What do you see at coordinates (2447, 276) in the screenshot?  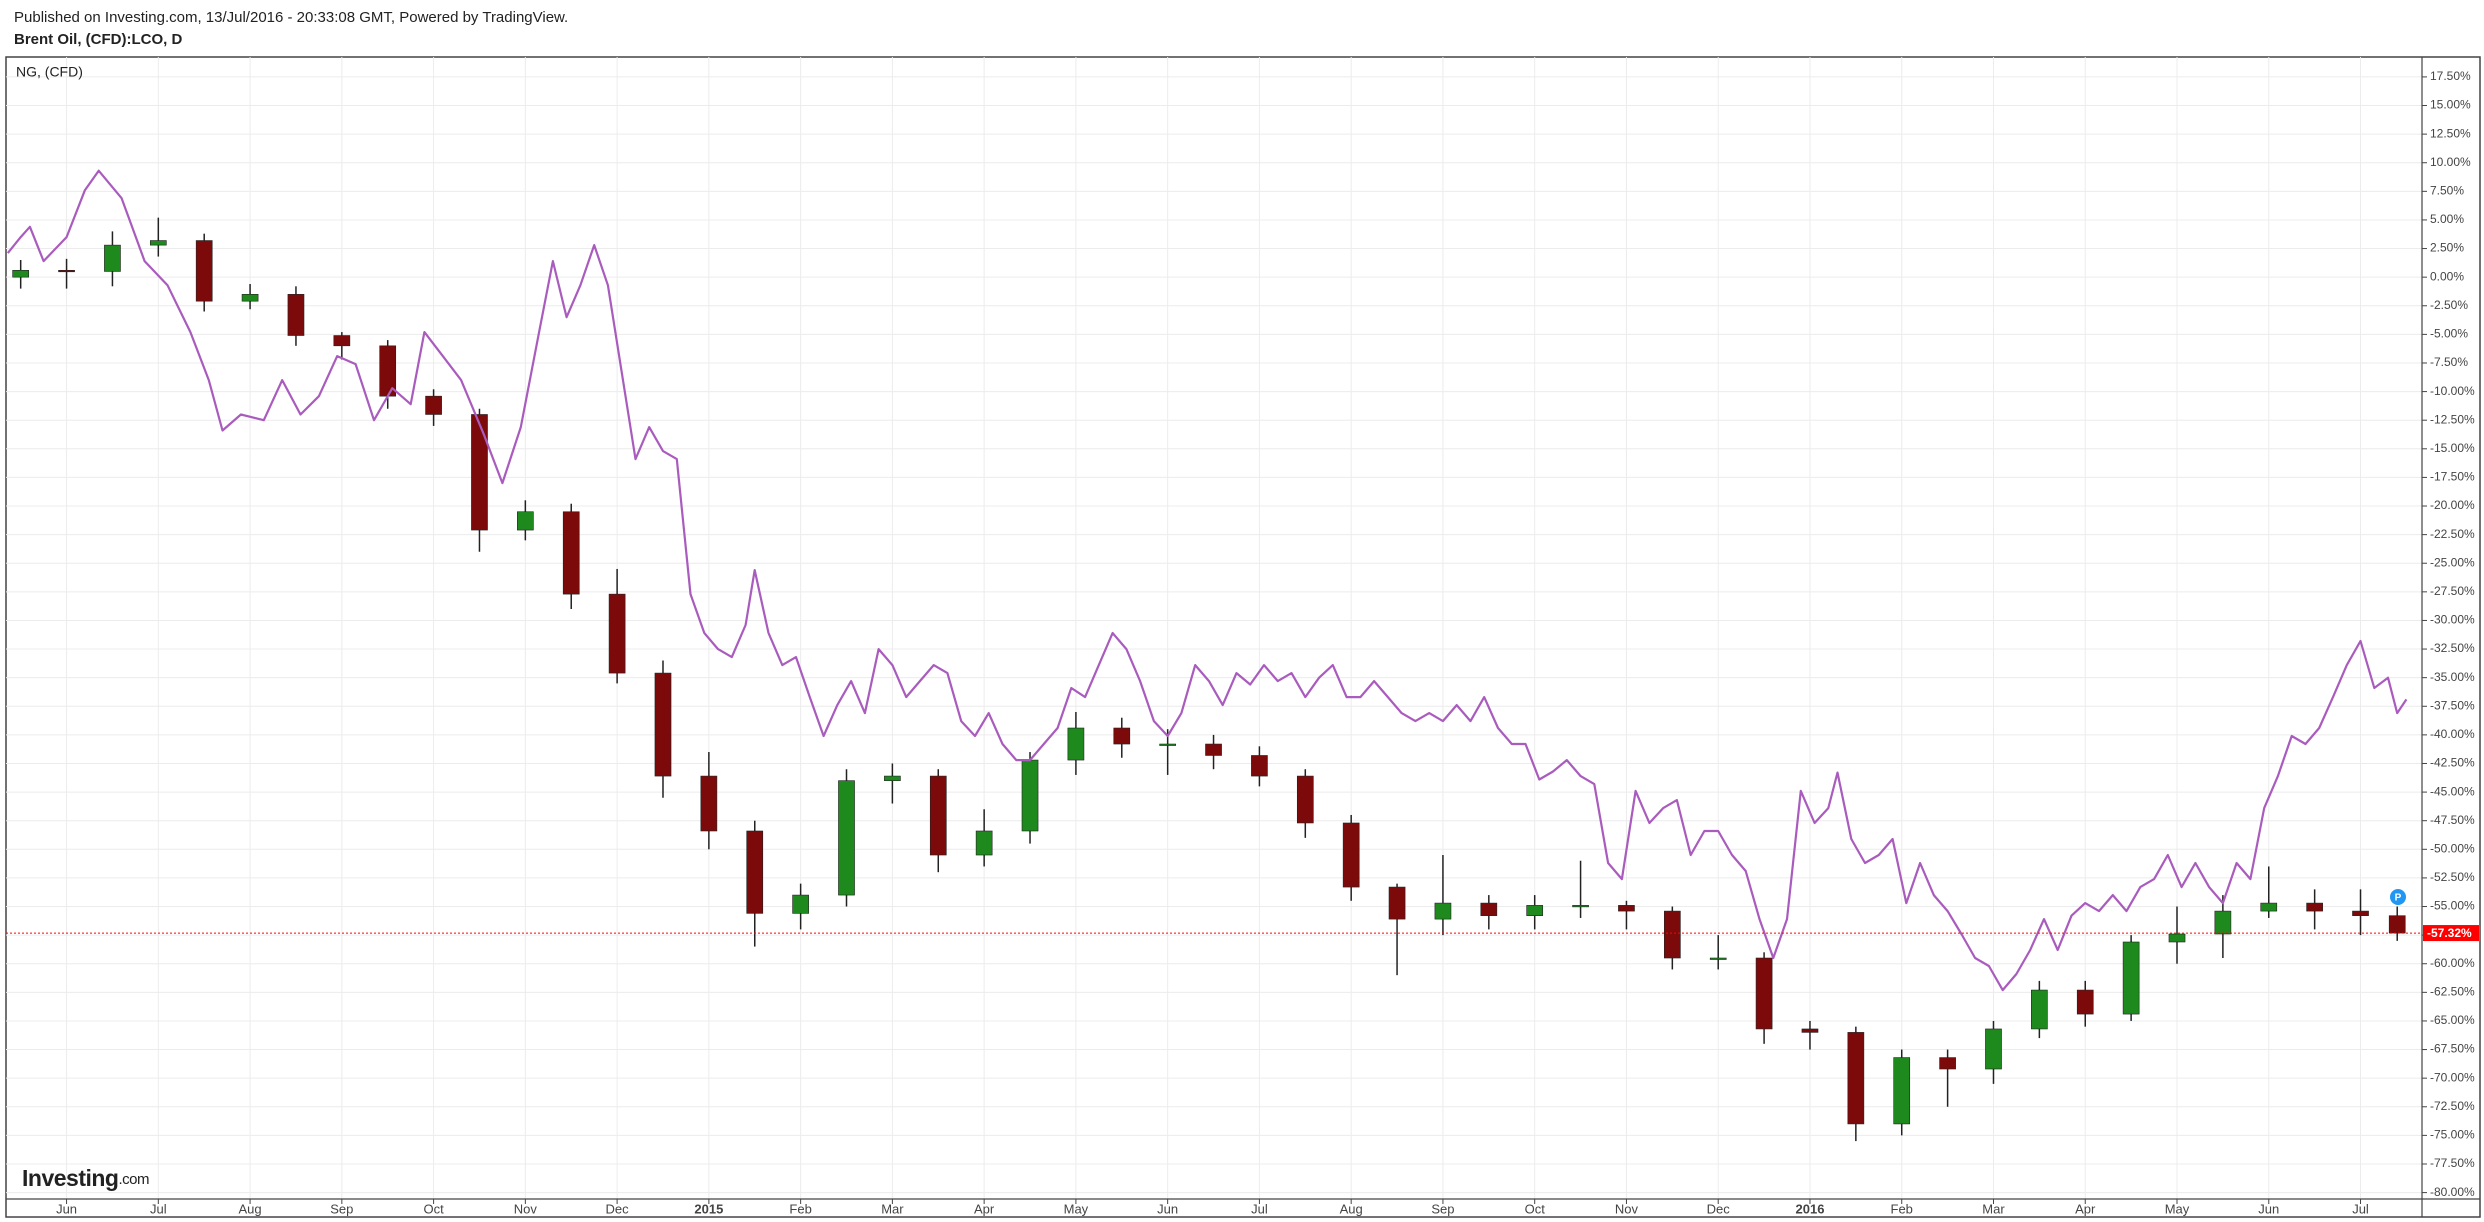 I see `y-tick-label: 0.00%` at bounding box center [2447, 276].